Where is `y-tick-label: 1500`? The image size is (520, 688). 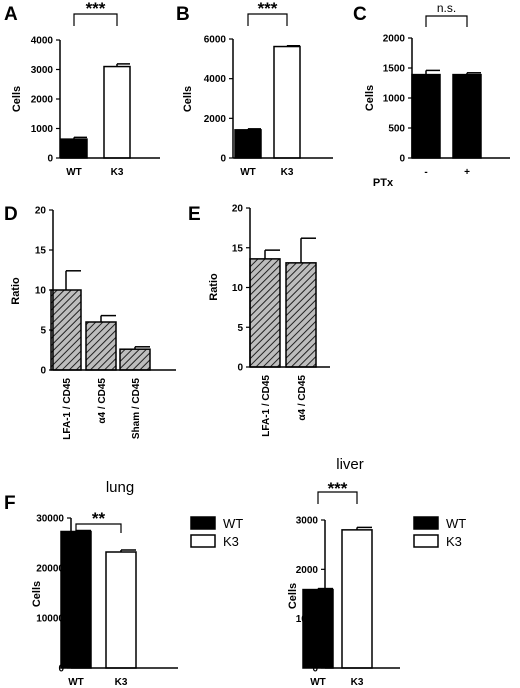 y-tick-label: 1500 is located at coordinates (394, 69).